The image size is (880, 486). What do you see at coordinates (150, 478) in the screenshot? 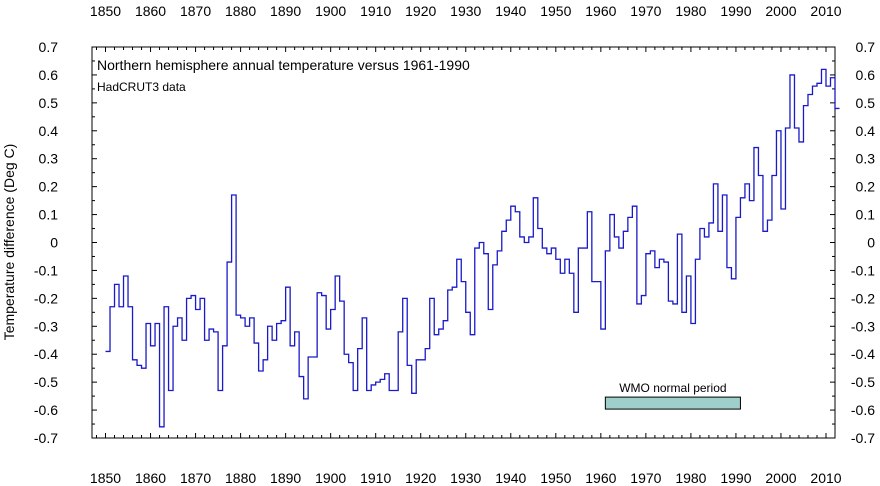
I see `x-tick-label-bottom: 1860` at bounding box center [150, 478].